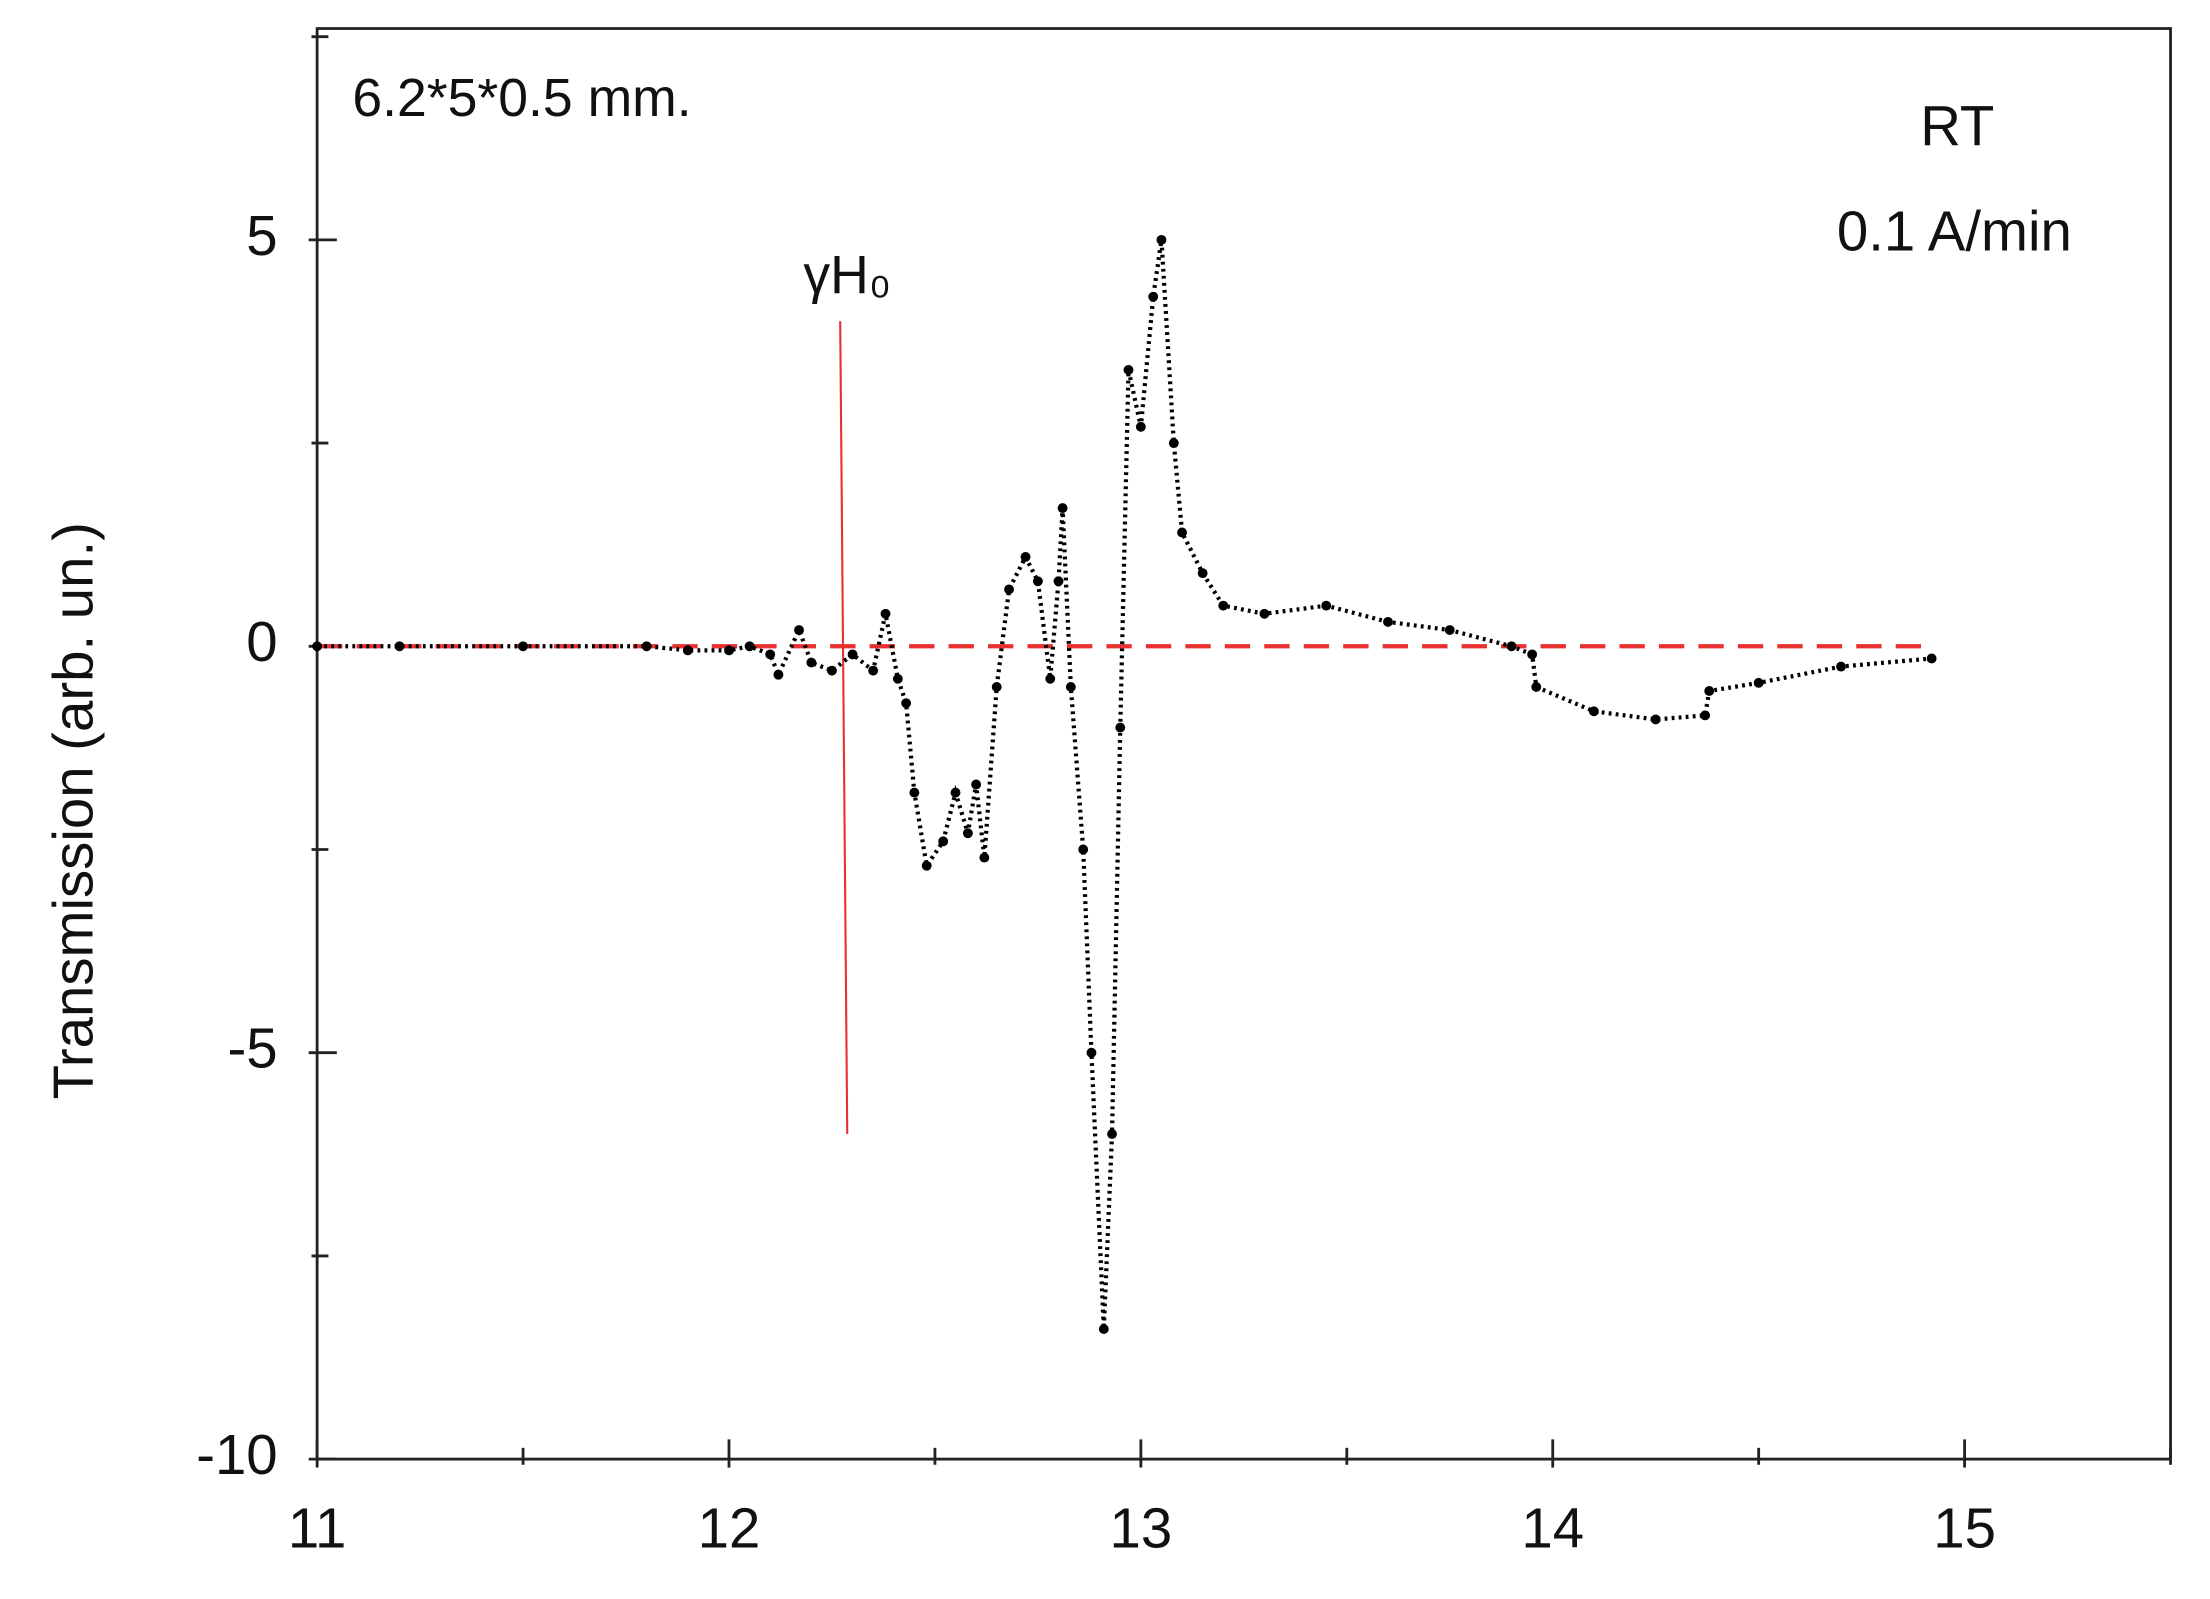 This screenshot has width=2210, height=1599. I want to click on x-tick-label: 15, so click(1964, 1527).